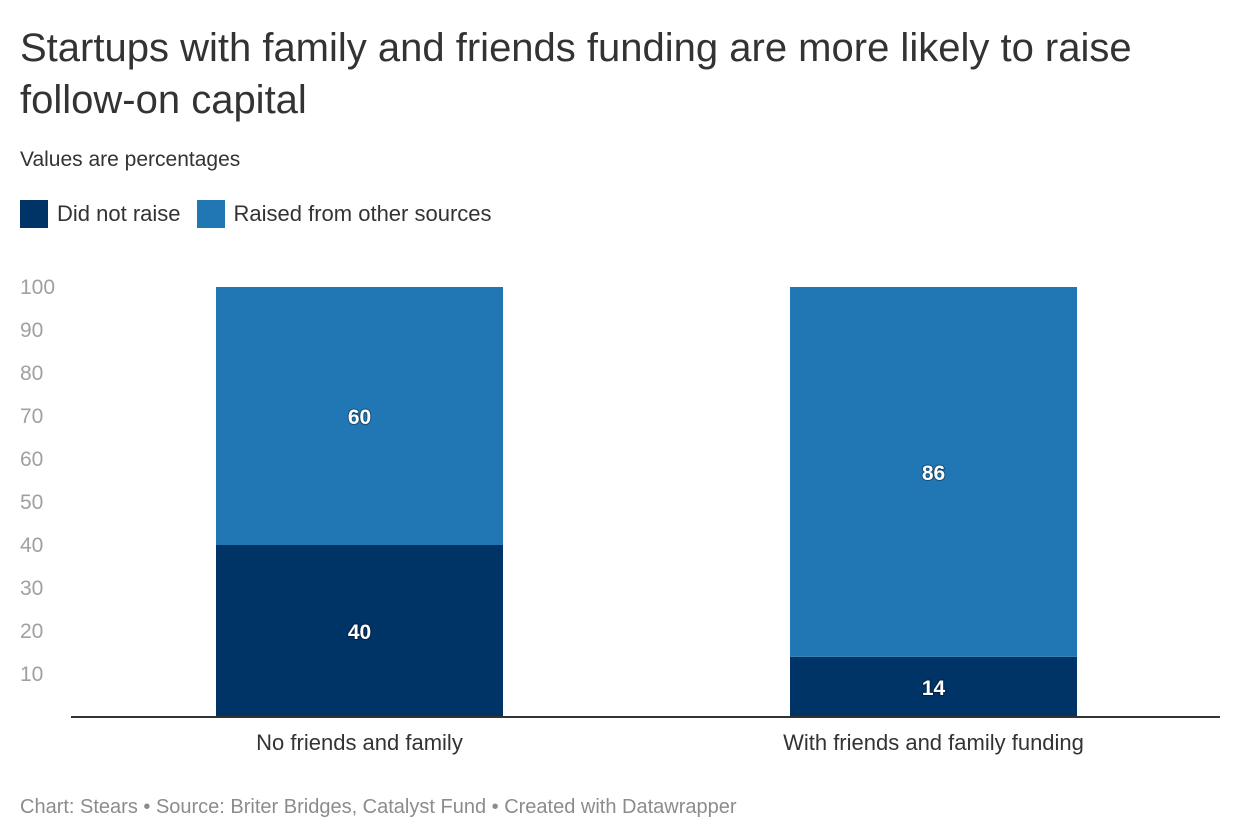 This screenshot has width=1240, height=840. I want to click on y-tick-label: 30, so click(31, 588).